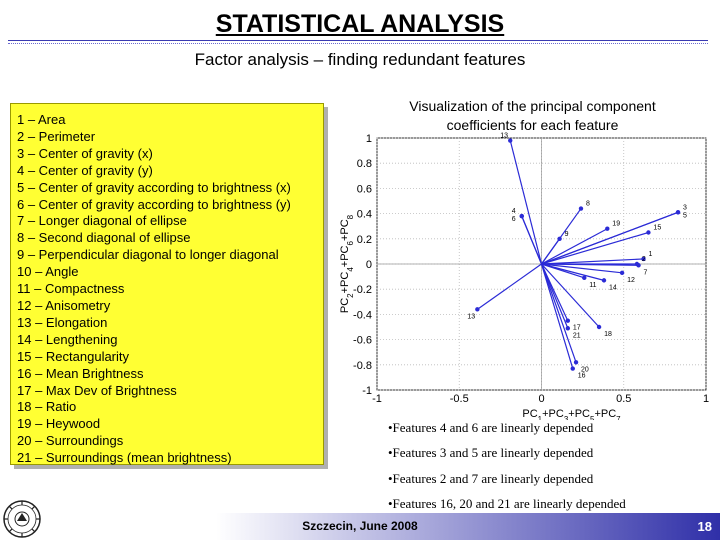  Describe the element at coordinates (364, 189) in the screenshot. I see `y-tick-label: 0.6` at that location.